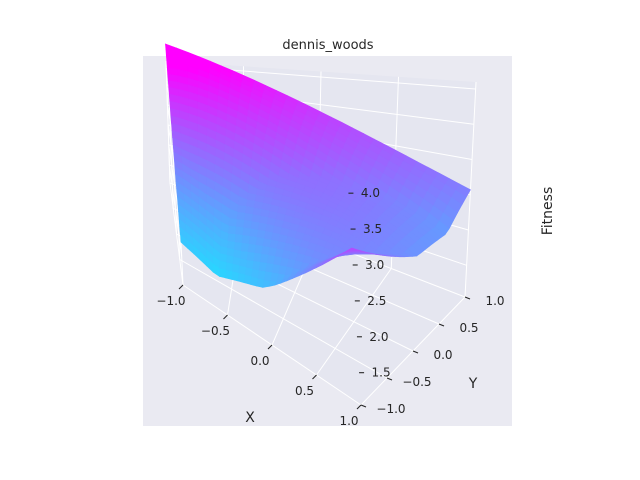 The width and height of the screenshot is (640, 480). I want to click on x-tick-label: 0.5, so click(304, 391).